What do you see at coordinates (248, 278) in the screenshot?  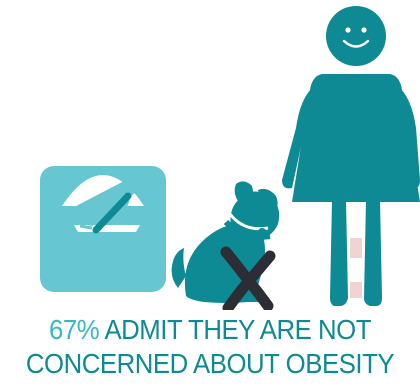 I see `cross-icon` at bounding box center [248, 278].